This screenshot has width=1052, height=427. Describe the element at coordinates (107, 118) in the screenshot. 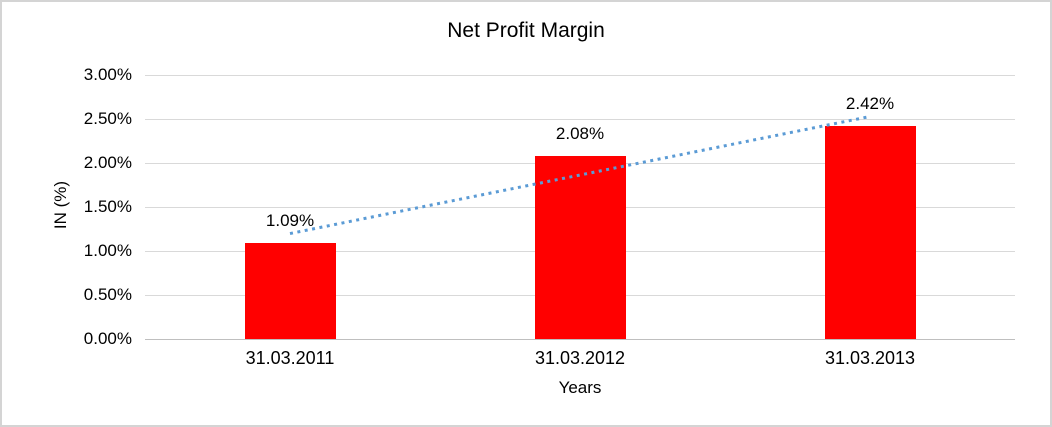

I see `y-tick-label: 2.50%` at that location.